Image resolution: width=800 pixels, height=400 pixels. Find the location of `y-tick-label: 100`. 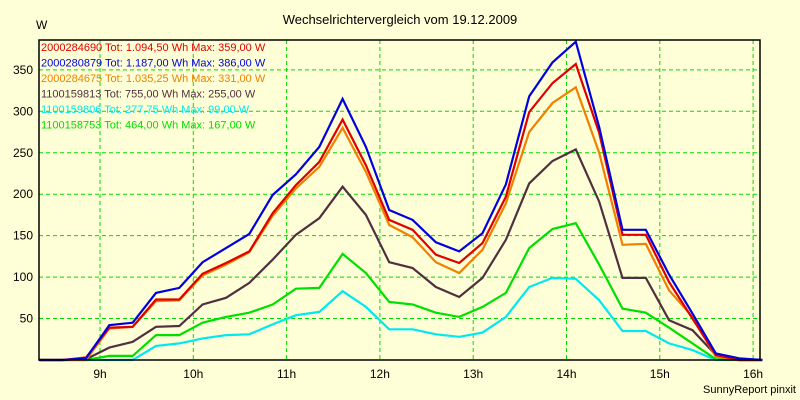

y-tick-label: 100 is located at coordinates (23, 277).